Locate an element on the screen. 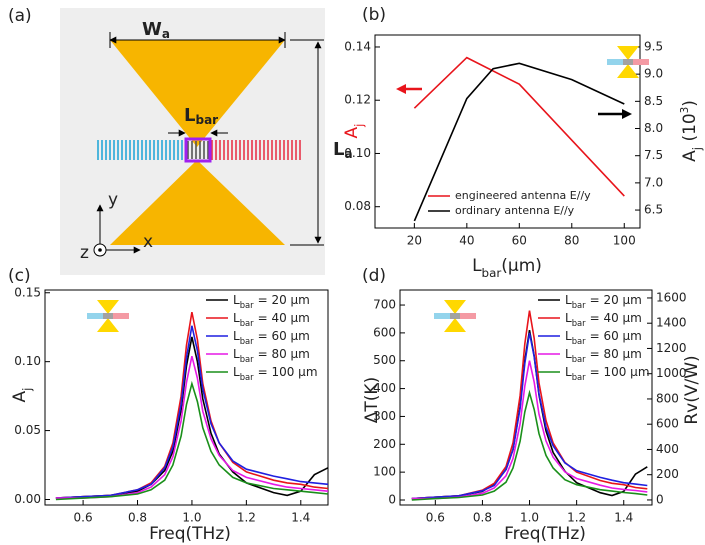  legend-label: Lbar = 60 μm is located at coordinates (271, 337).